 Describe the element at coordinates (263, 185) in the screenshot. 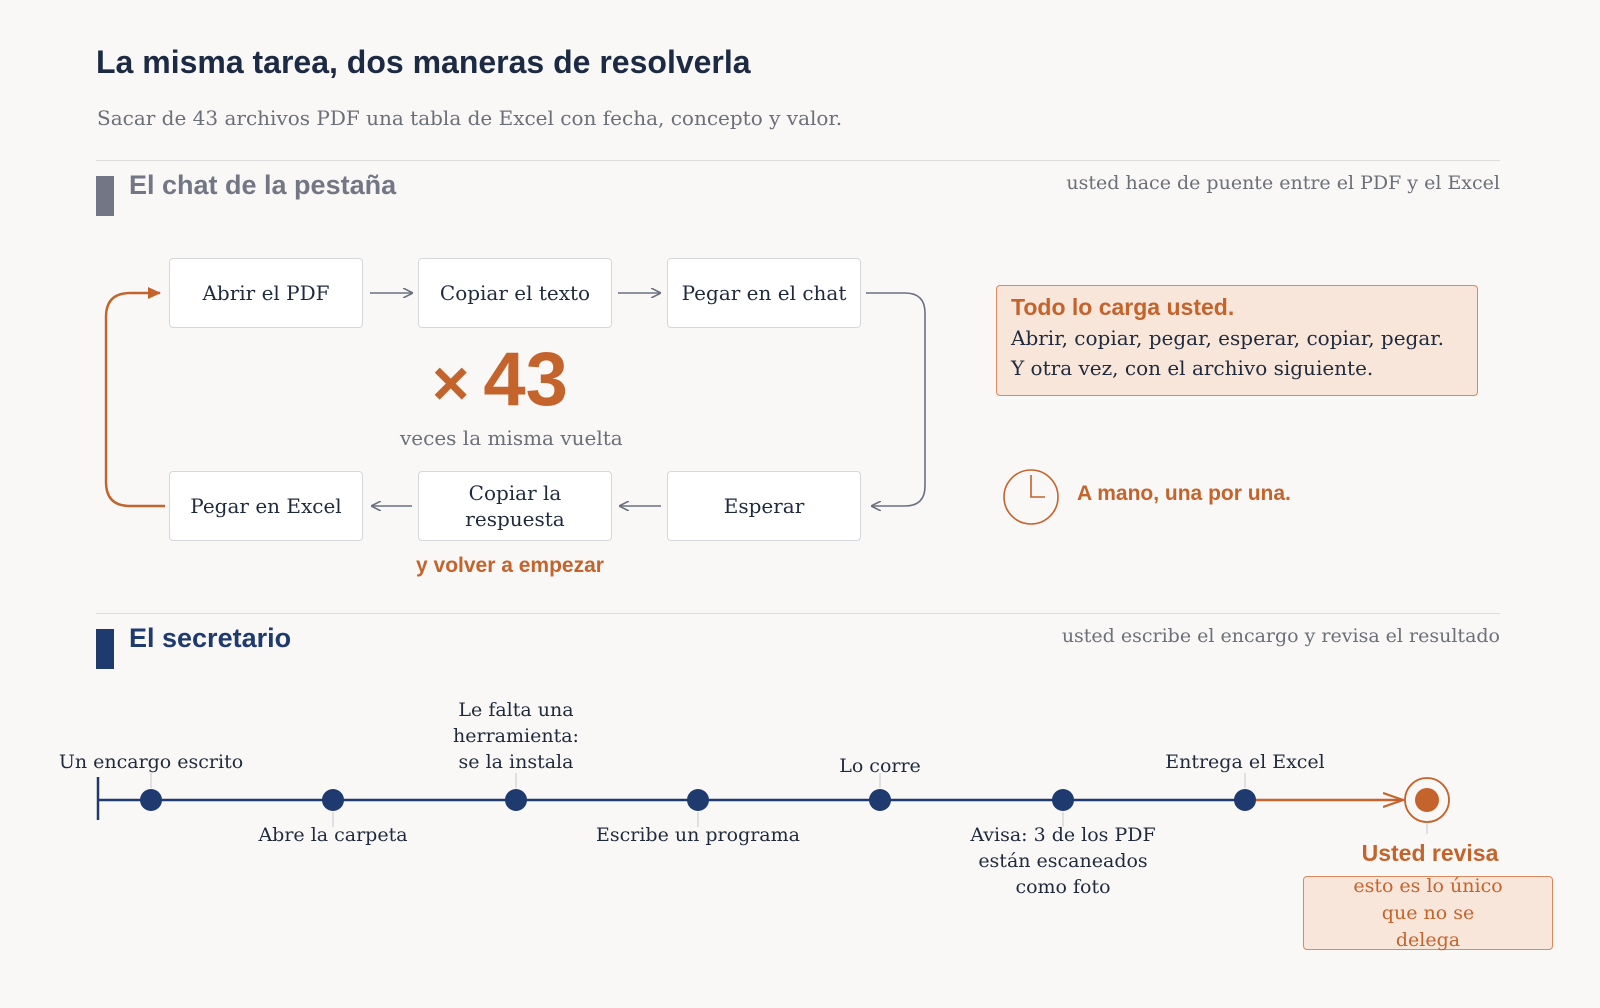

I see `section1-title: El chat de la pestaña` at that location.